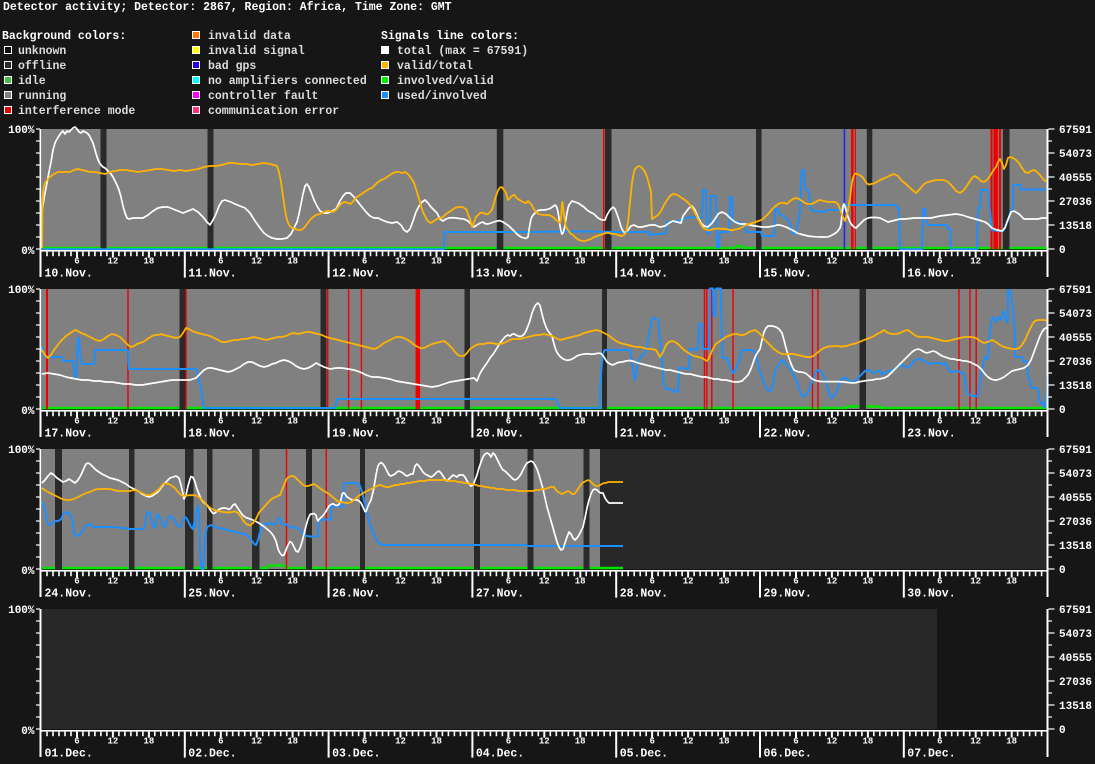 This screenshot has width=1095, height=764. Describe the element at coordinates (644, 434) in the screenshot. I see `svg-text: 21.Nov.` at that location.